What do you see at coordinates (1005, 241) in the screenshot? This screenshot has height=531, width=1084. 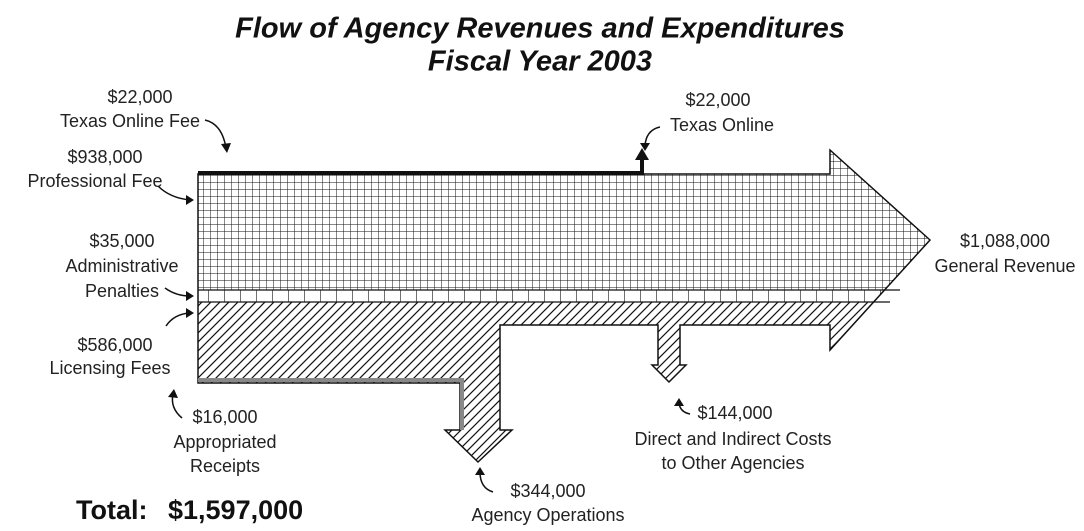 I see `amount: $1,088,000` at bounding box center [1005, 241].